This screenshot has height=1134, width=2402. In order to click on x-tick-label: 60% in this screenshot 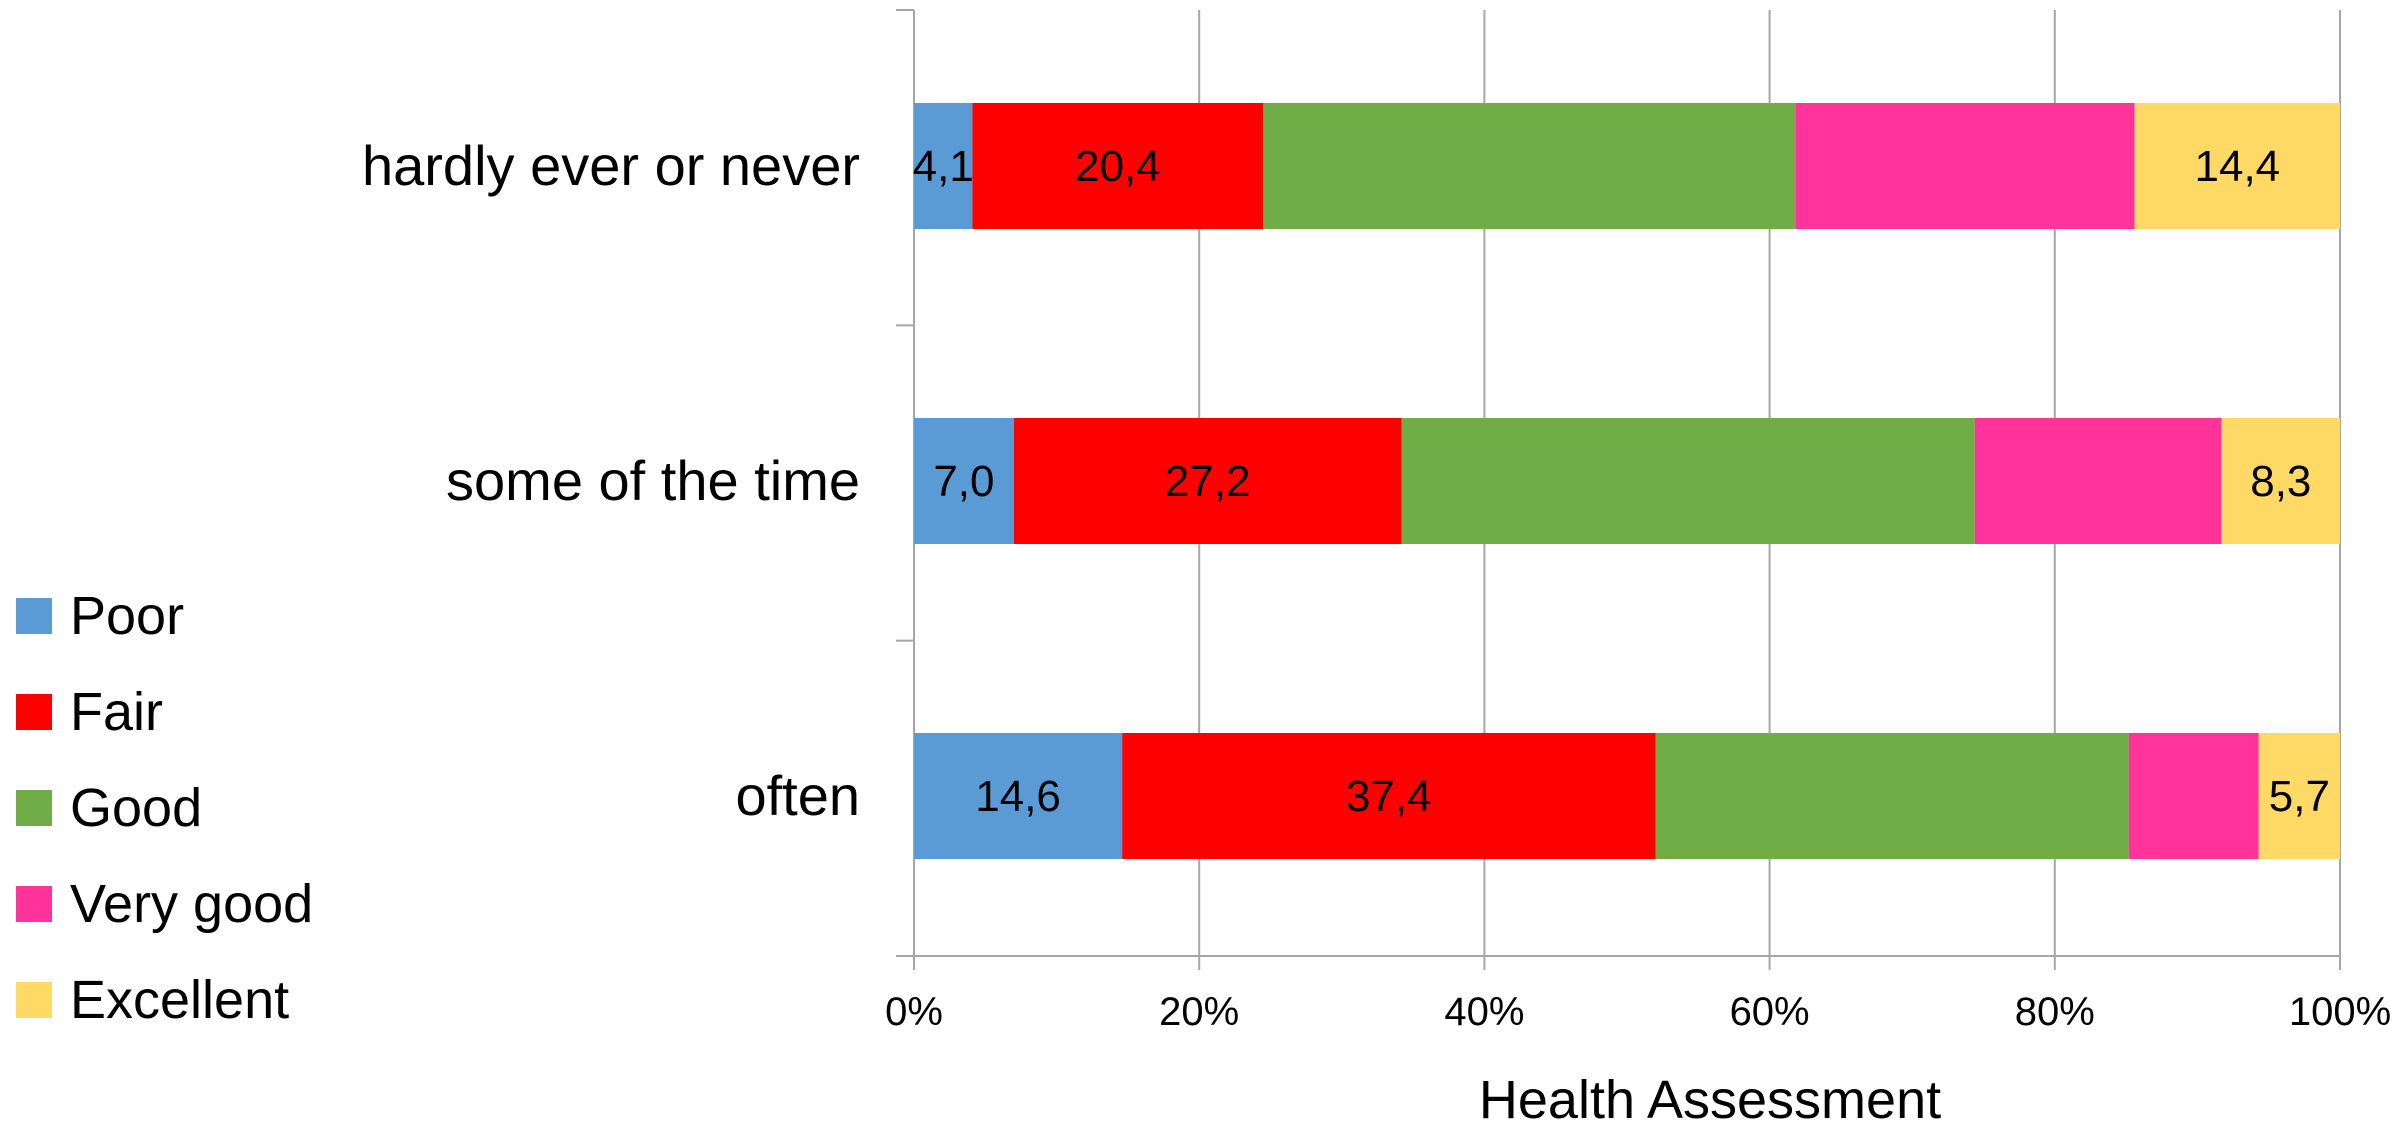, I will do `click(1770, 1012)`.